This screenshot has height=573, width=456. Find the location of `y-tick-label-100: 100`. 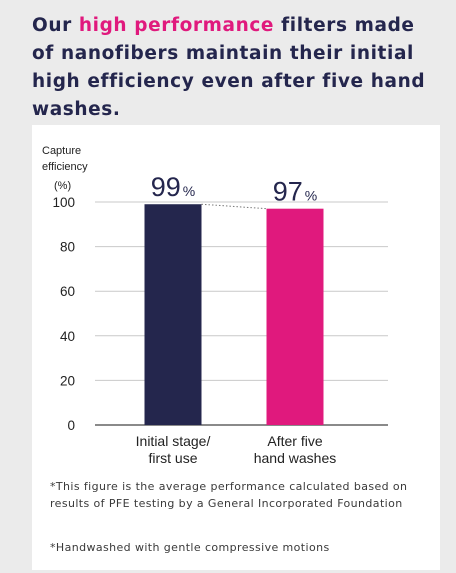

y-tick-label-100: 100 is located at coordinates (63, 202).